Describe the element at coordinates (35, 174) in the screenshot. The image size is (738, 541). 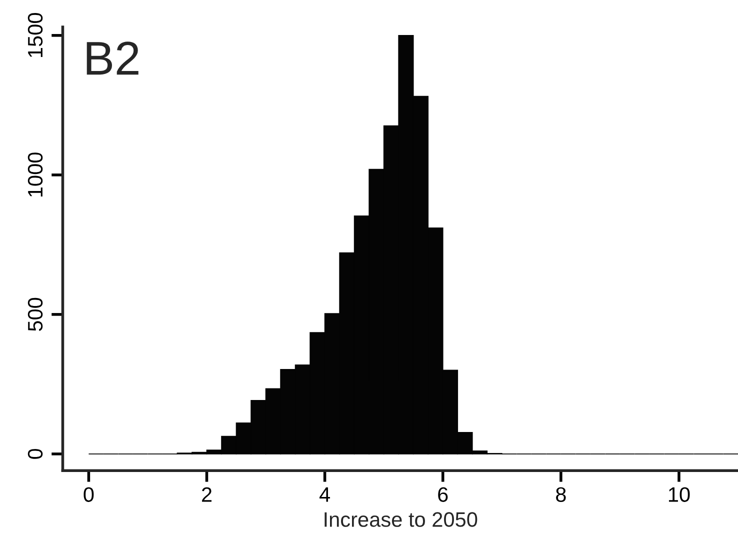
I see `y-tick-label: 1000` at that location.